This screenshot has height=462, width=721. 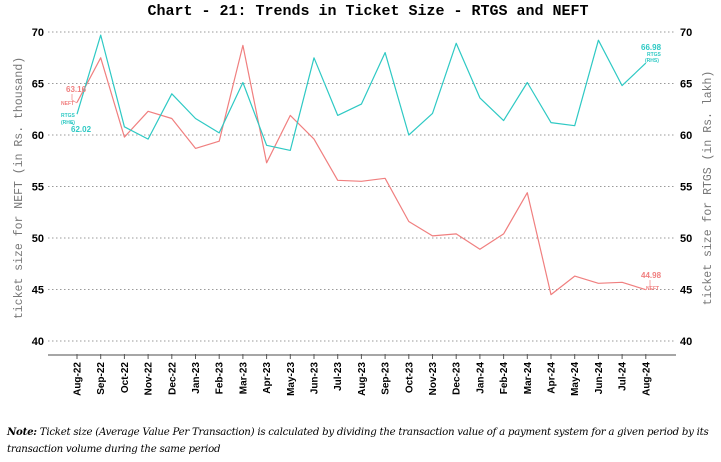 What do you see at coordinates (575, 379) in the screenshot?
I see `x-tick-label: May-24` at bounding box center [575, 379].